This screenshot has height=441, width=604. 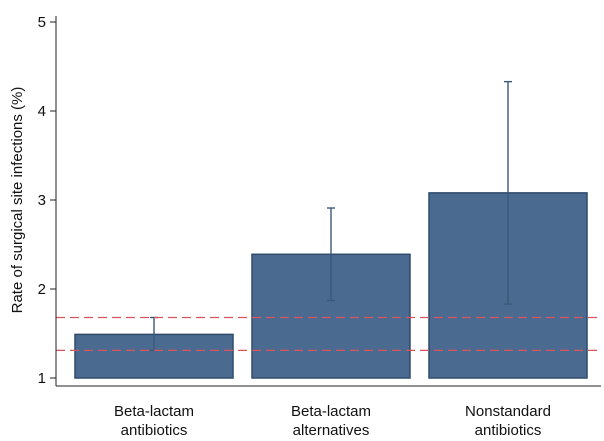 I want to click on y-axis-ticks: 1 2 3 4 5, so click(x=47, y=200).